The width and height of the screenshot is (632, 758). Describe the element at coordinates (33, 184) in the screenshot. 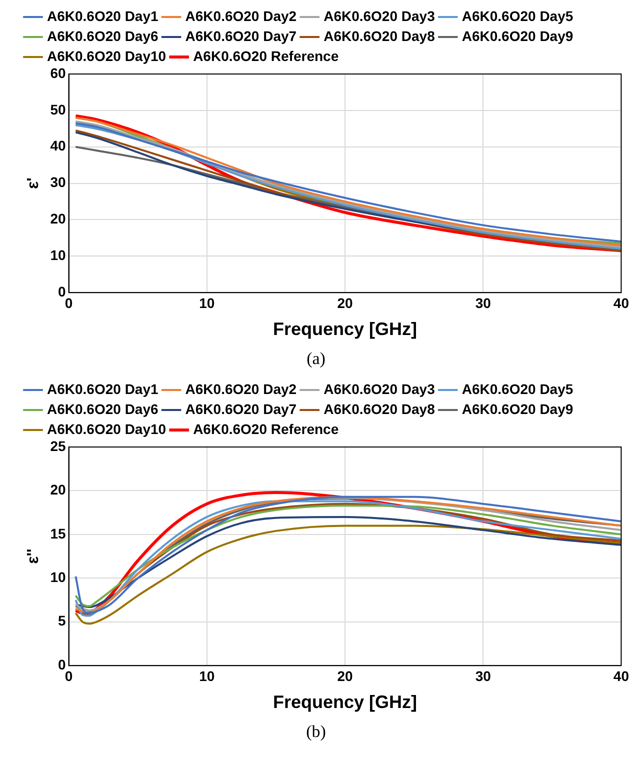

I see `y-axis-title: ε'` at that location.